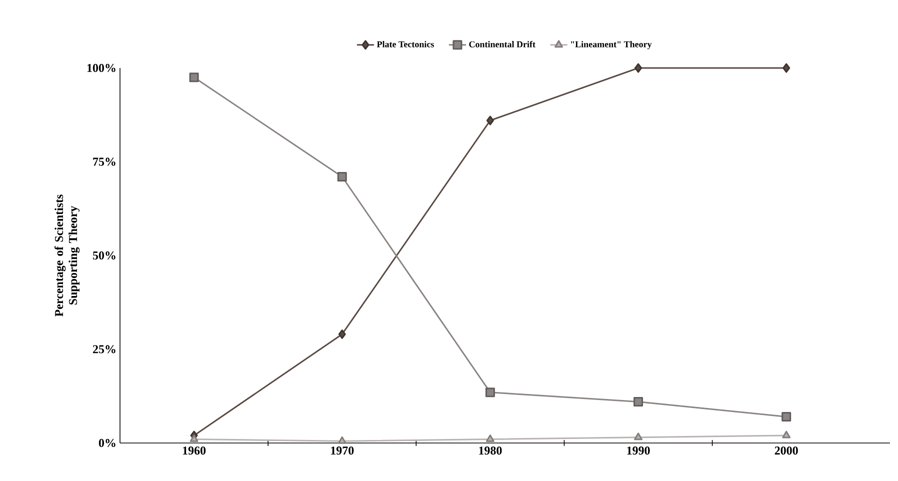 This screenshot has width=898, height=481. I want to click on x-tick-label: 2000, so click(786, 450).